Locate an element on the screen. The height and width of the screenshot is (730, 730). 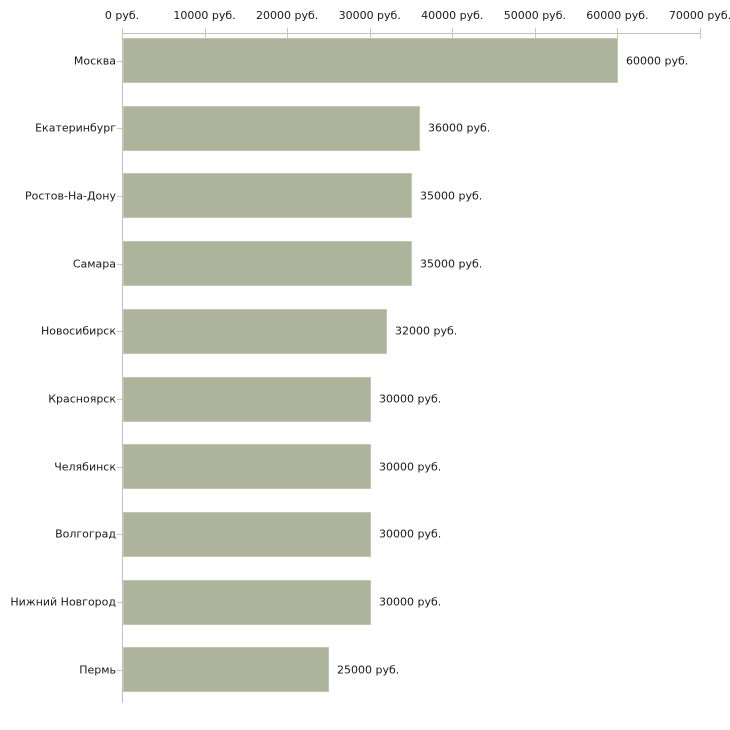
category-label: Волгоград is located at coordinates (85, 534).